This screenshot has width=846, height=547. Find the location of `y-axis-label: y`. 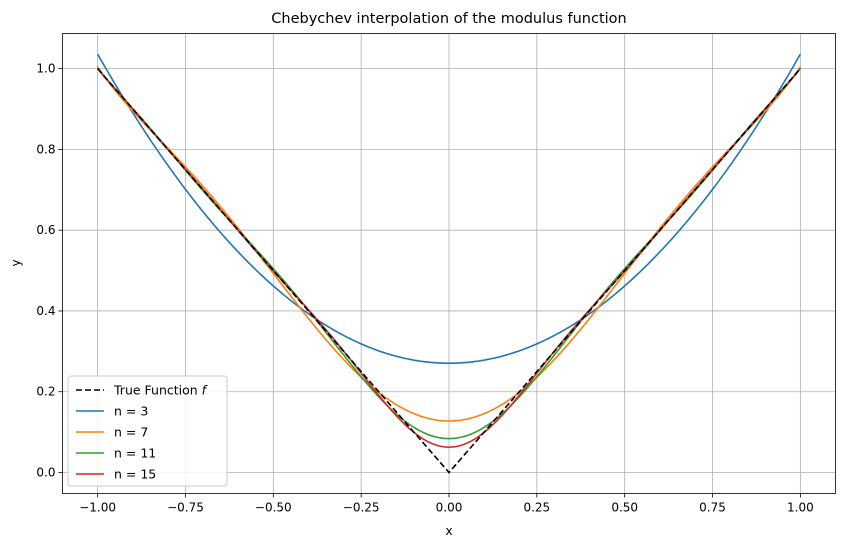

y-axis-label: y is located at coordinates (16, 262).